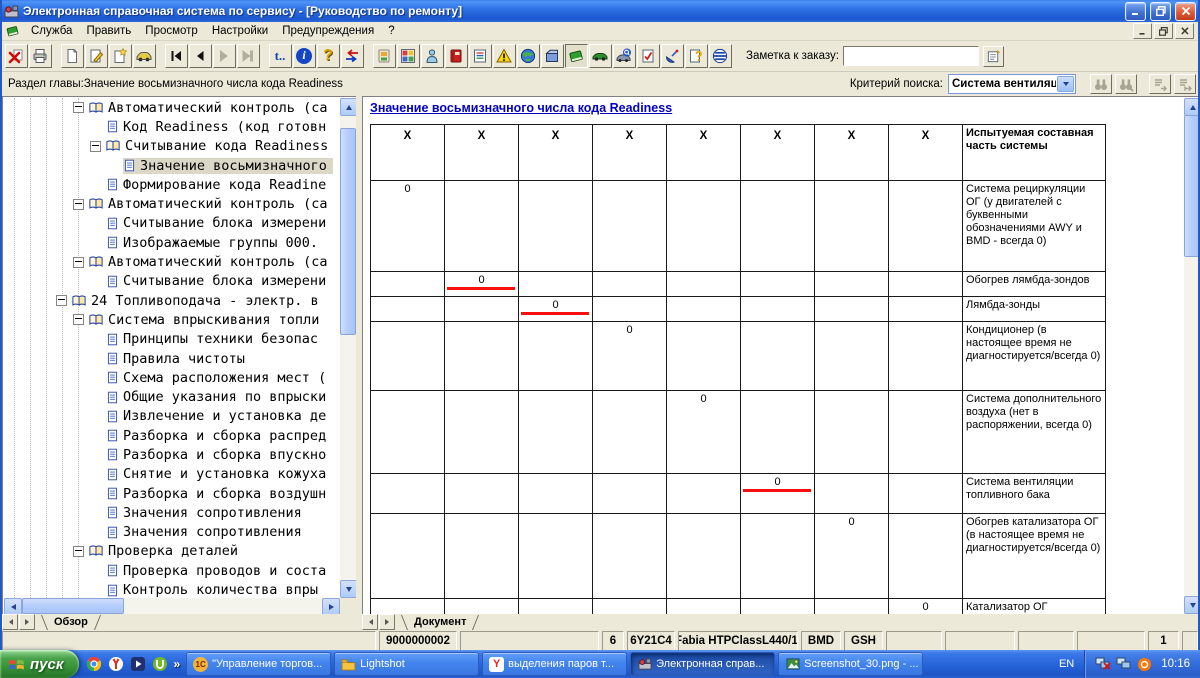 This screenshot has width=1200, height=678. I want to click on search-criterion-combobox: Система вентиляцин, so click(1012, 83).